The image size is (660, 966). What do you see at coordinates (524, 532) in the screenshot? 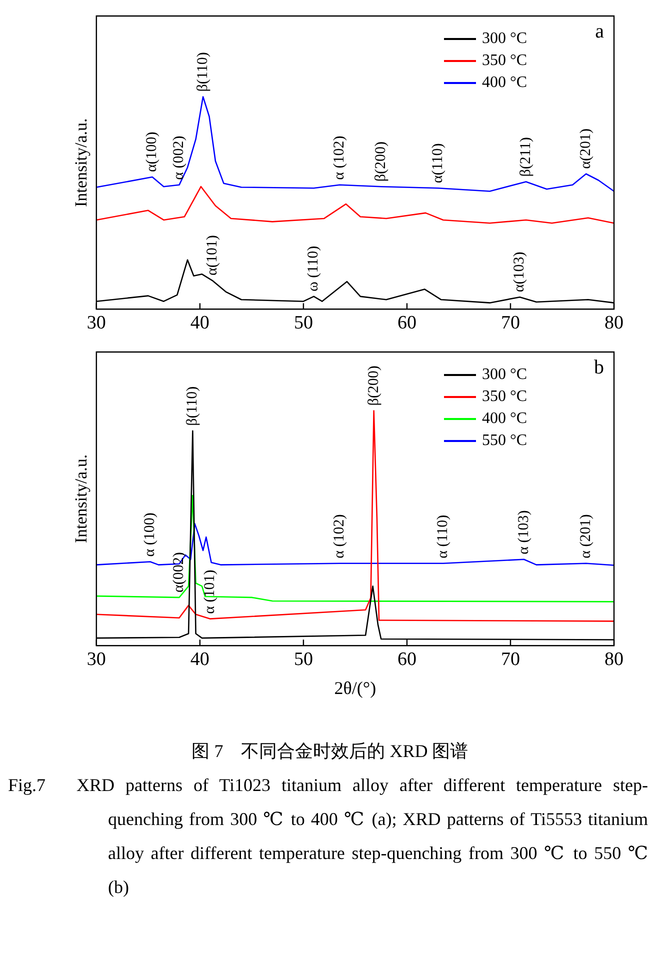
I see `annotation: α (103)` at bounding box center [524, 532].